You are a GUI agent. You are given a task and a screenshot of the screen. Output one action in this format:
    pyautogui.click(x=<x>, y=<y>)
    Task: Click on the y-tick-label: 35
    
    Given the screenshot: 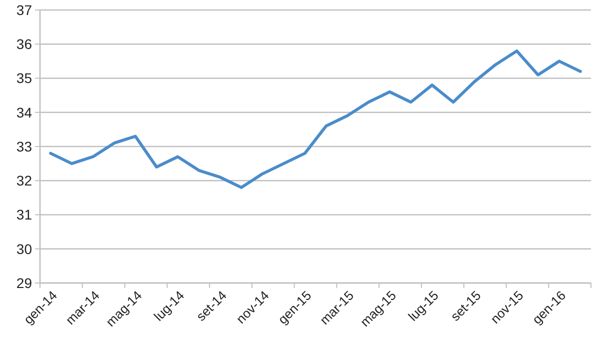 What is the action you would take?
    pyautogui.click(x=24, y=78)
    